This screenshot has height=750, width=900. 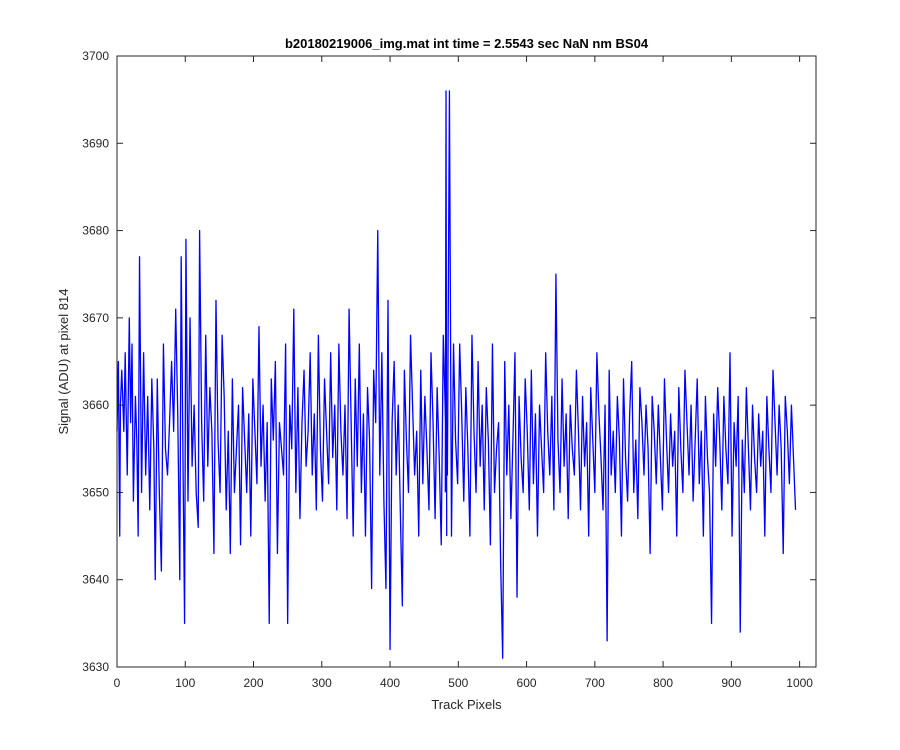 What do you see at coordinates (185, 683) in the screenshot?
I see `x-tick-label-100: 100` at bounding box center [185, 683].